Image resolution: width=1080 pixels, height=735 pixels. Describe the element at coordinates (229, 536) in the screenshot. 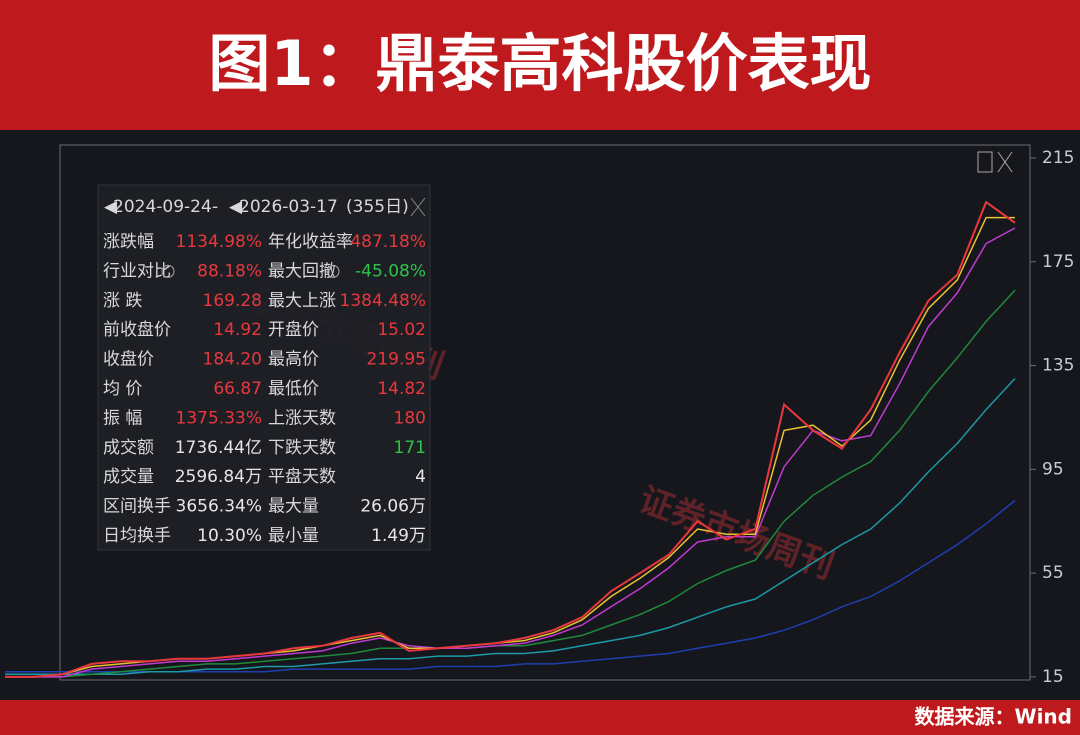

I see `stat-value: 10.30%` at that location.